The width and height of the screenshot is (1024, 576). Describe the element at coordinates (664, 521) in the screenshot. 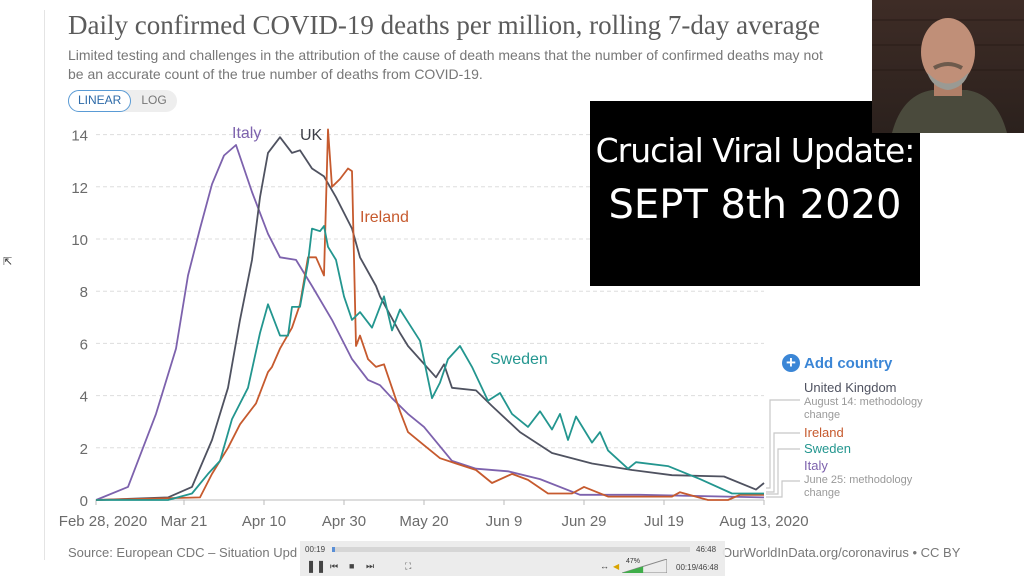

I see `x-tick-label: Jul 19` at that location.